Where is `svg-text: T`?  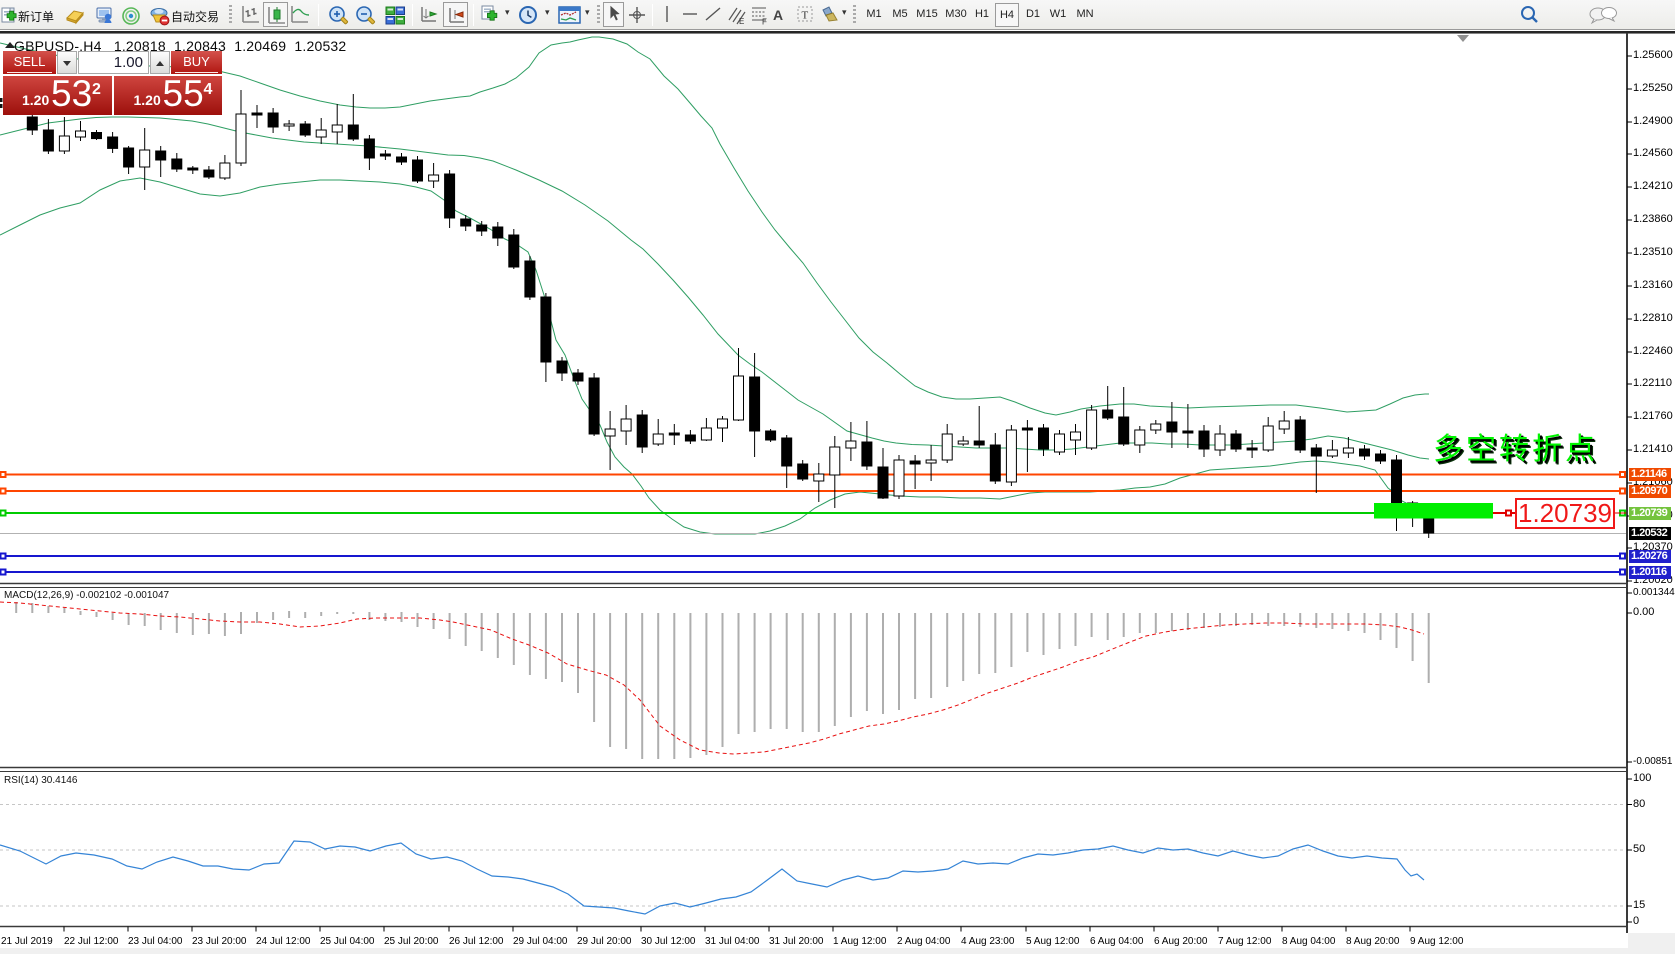
svg-text: T is located at coordinates (805, 16).